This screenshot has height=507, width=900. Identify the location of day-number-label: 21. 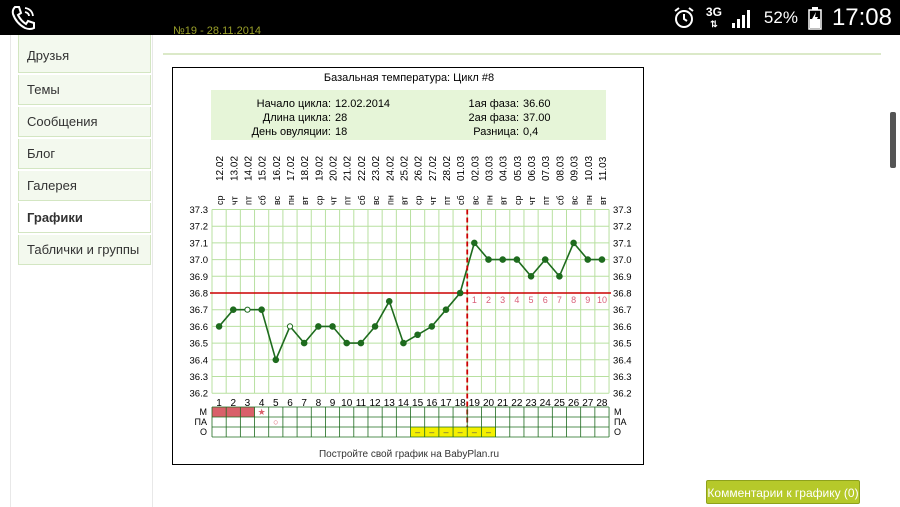
(503, 403).